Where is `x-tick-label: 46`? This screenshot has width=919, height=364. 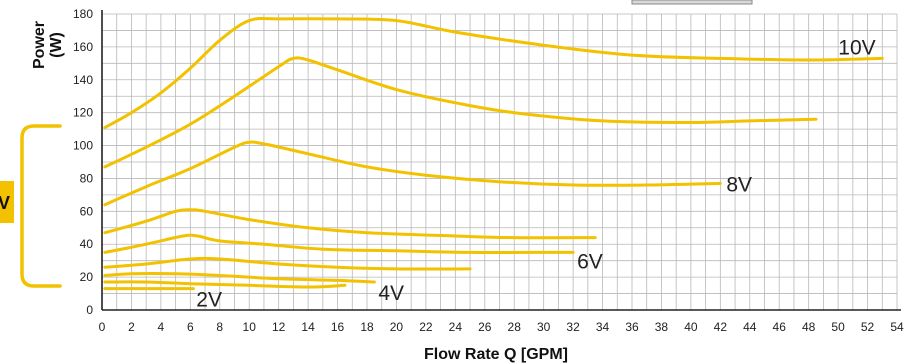
x-tick-label: 46 is located at coordinates (780, 327).